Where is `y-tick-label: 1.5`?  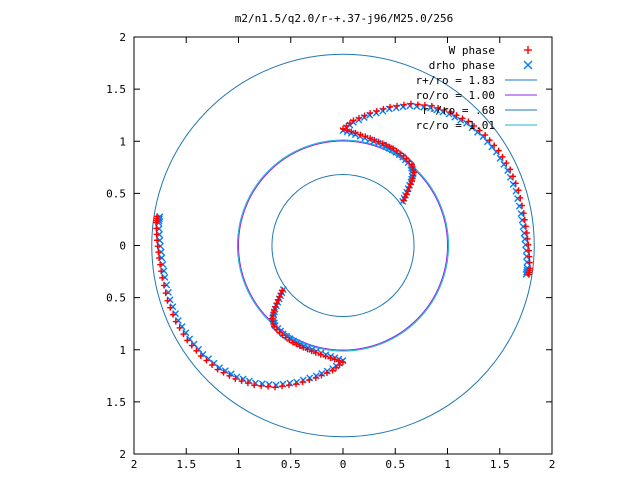 y-tick-label: 1.5 is located at coordinates (116, 402).